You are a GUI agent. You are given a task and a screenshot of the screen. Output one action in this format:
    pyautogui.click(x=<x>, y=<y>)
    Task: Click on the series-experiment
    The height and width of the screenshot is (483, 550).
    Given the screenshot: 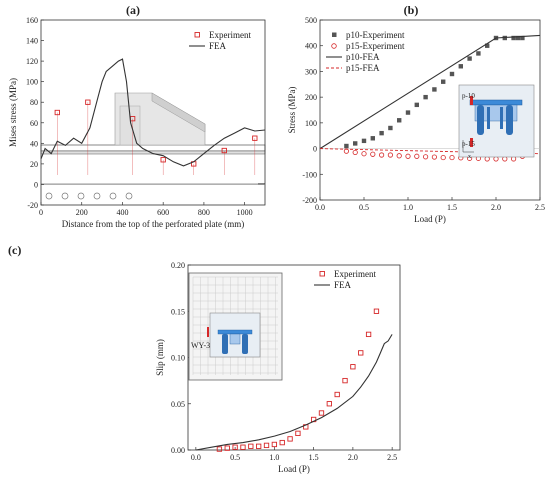 What is the action you would take?
    pyautogui.click(x=298, y=380)
    